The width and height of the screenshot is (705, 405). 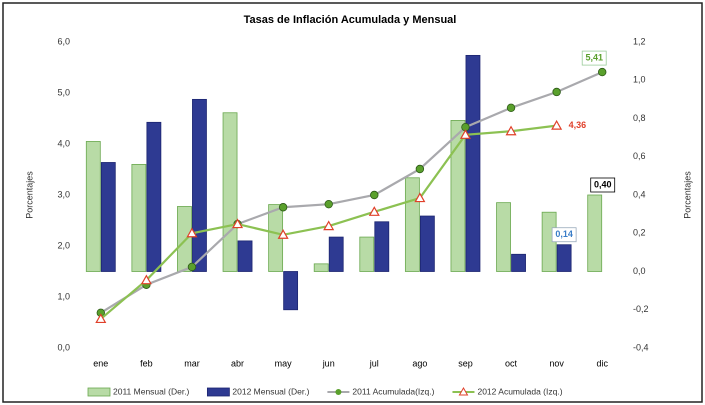 What do you see at coordinates (63, 296) in the screenshot?
I see `y-tick-label: 1,0` at bounding box center [63, 296].